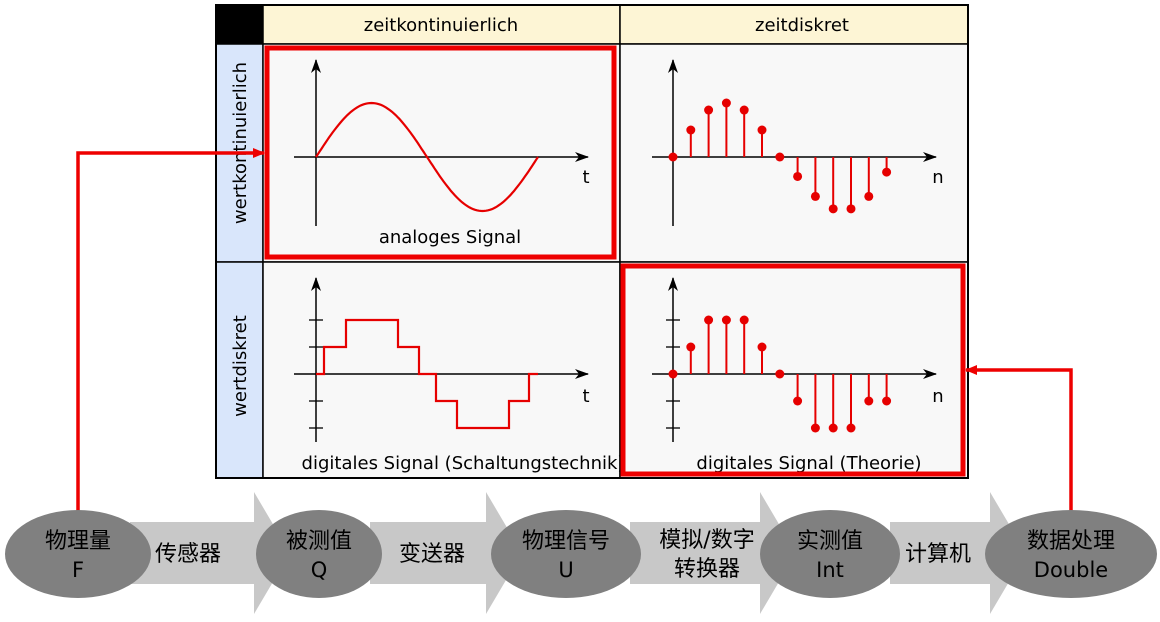 The height and width of the screenshot is (622, 1160). I want to click on col-header-cell-discrete-time, so click(794, 24).